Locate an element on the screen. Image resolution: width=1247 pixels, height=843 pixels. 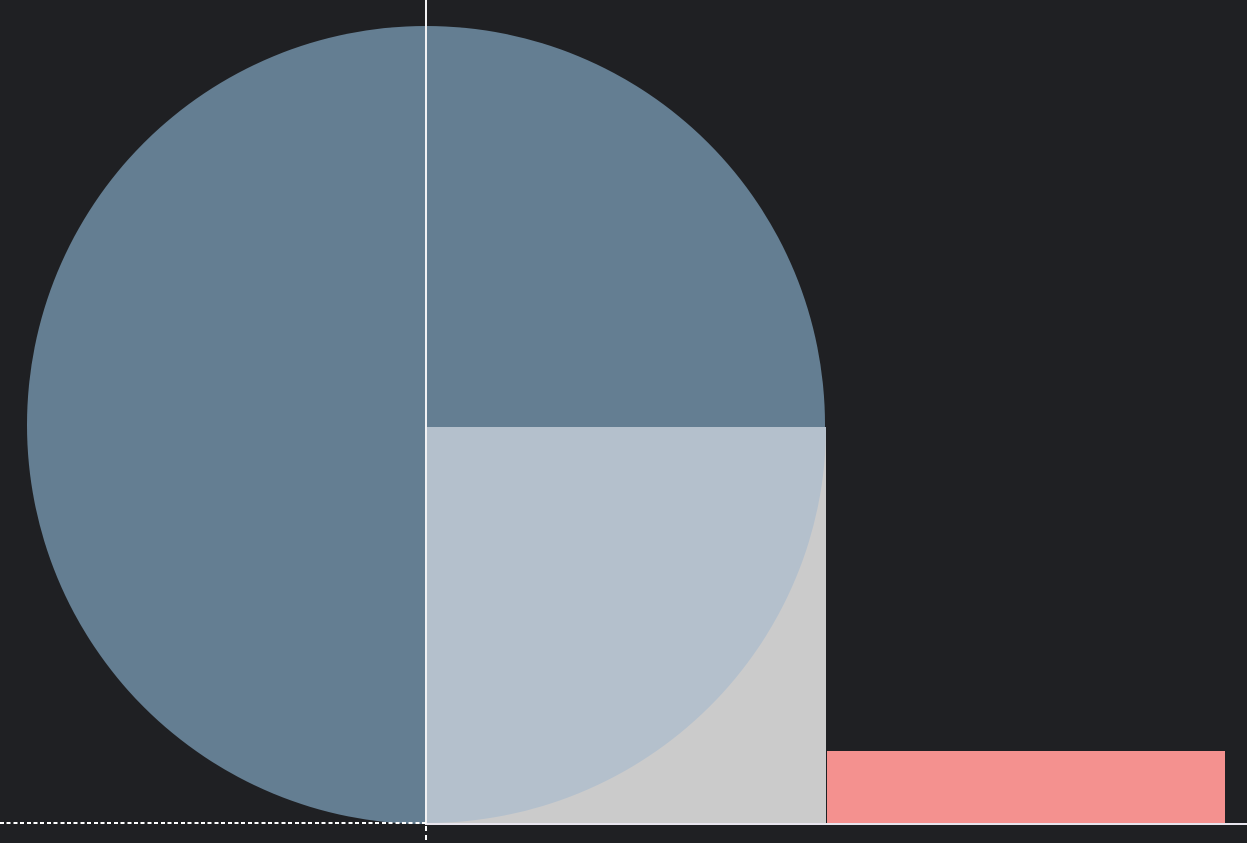
pink-bar is located at coordinates (1026, 787).